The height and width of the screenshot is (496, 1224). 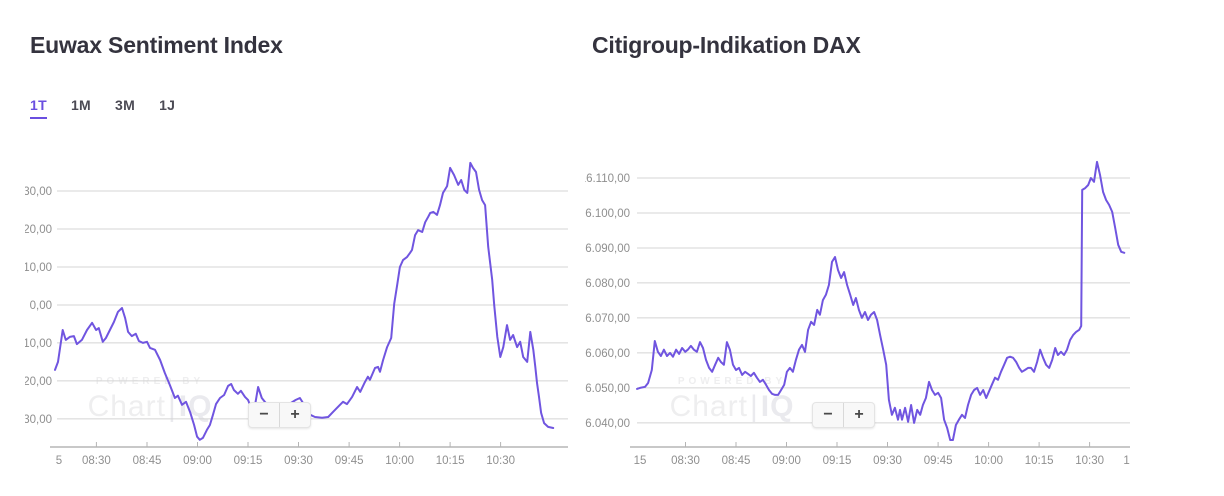 I want to click on x-axis-label: 5, so click(x=59, y=461).